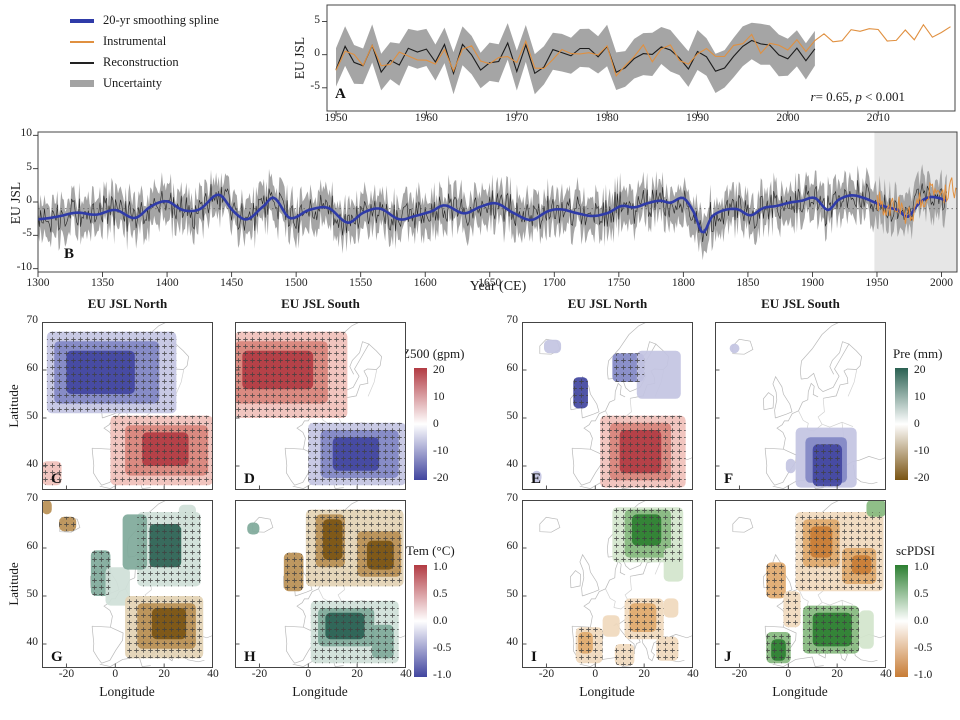 The height and width of the screenshot is (720, 960). What do you see at coordinates (24, 266) in the screenshot?
I see `panel-b-y-tick: -10` at bounding box center [24, 266].